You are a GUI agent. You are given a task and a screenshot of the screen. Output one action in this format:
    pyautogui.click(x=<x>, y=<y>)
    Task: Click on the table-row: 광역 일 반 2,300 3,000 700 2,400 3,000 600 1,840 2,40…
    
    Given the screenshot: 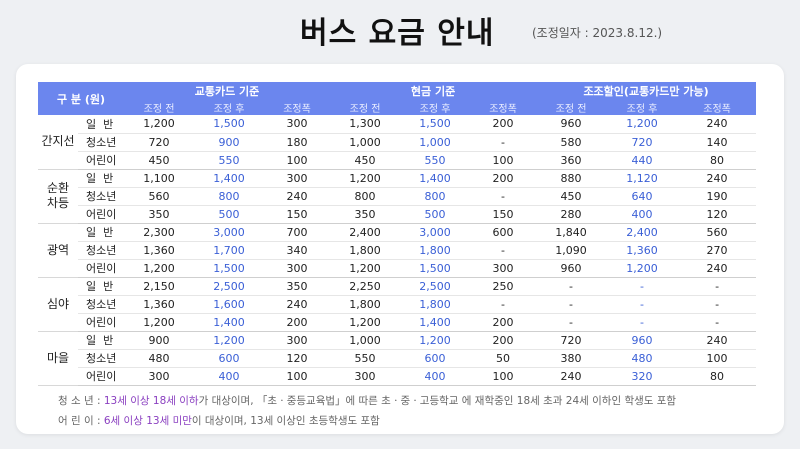 What is the action you would take?
    pyautogui.click(x=397, y=250)
    